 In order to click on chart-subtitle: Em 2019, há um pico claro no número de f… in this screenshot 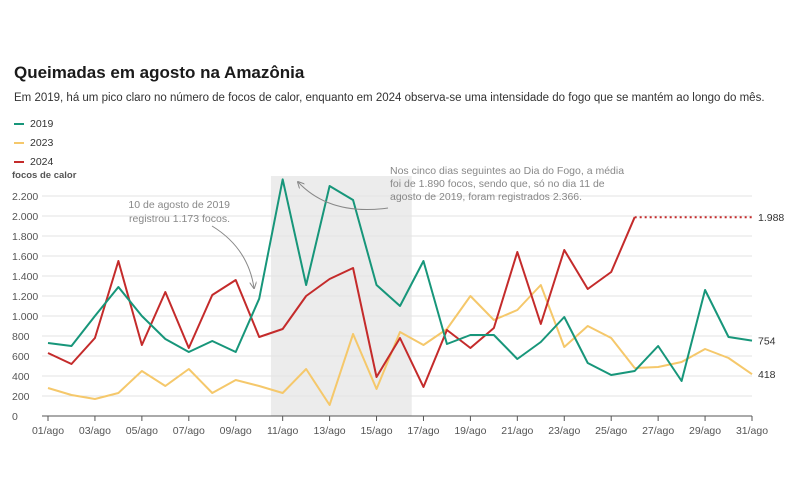, I will do `click(389, 98)`.